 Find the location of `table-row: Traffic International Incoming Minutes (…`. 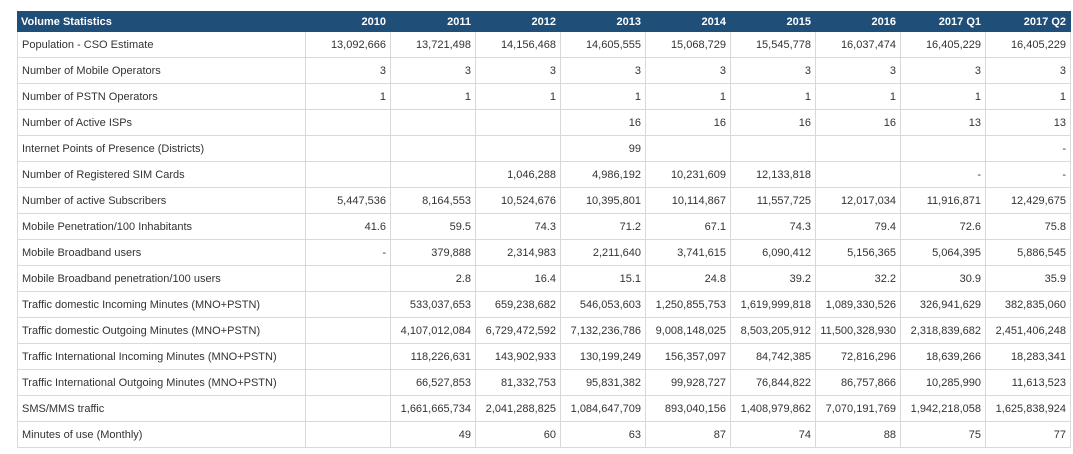

table-row: Traffic International Incoming Minutes (… is located at coordinates (544, 356).